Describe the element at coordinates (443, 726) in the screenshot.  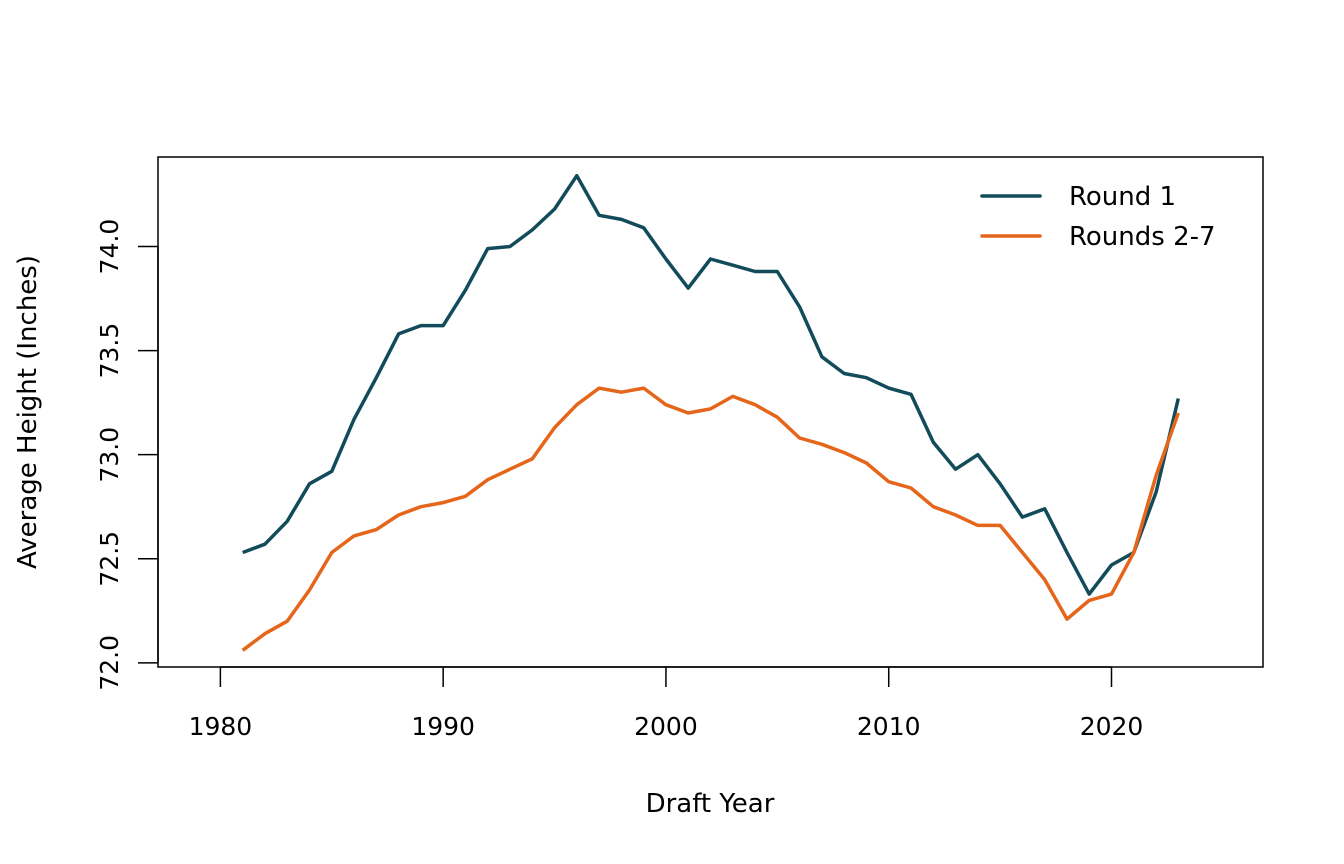
I see `x-tick-label: 1990` at that location.